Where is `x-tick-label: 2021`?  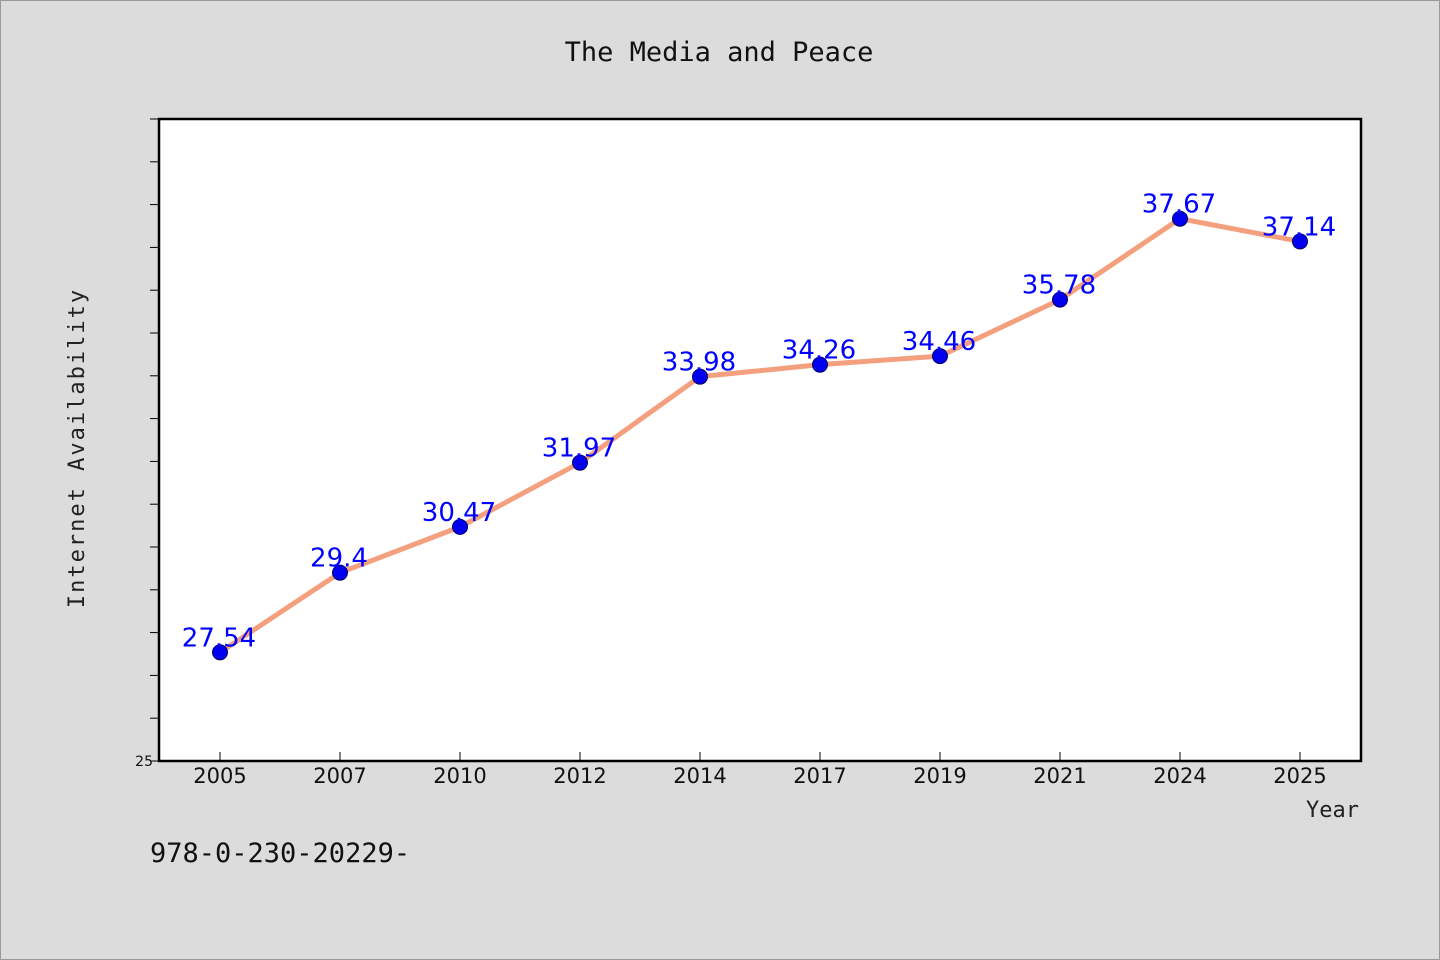
x-tick-label: 2021 is located at coordinates (1059, 776).